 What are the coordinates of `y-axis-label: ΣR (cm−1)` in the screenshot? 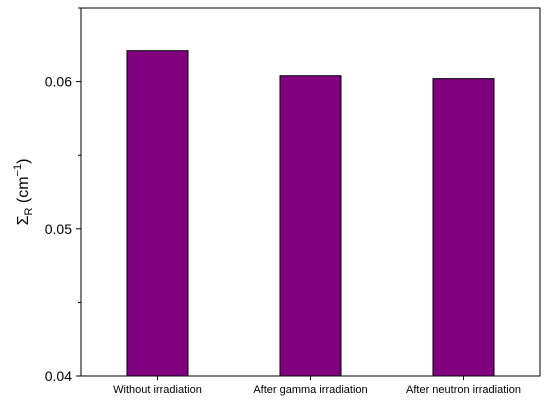 It's located at (23, 192).